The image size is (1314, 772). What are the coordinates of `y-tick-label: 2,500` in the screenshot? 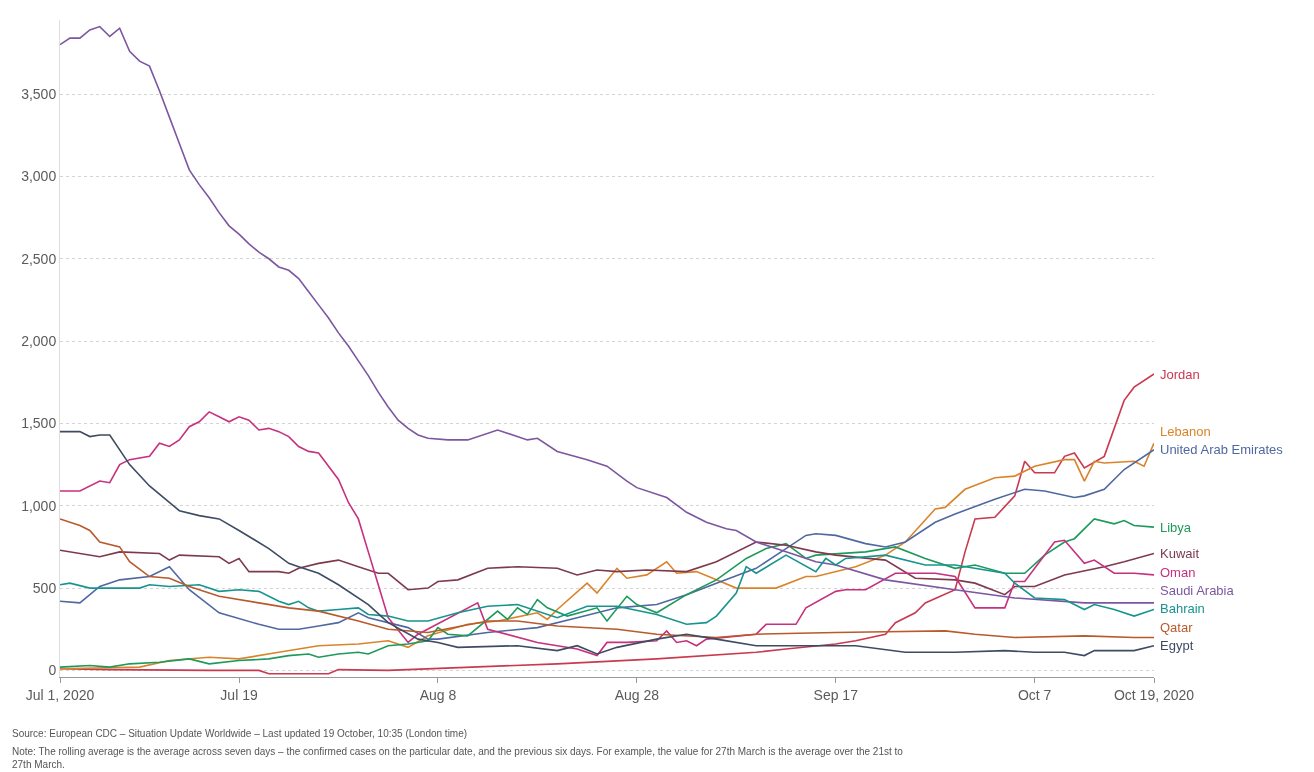 It's located at (39, 258).